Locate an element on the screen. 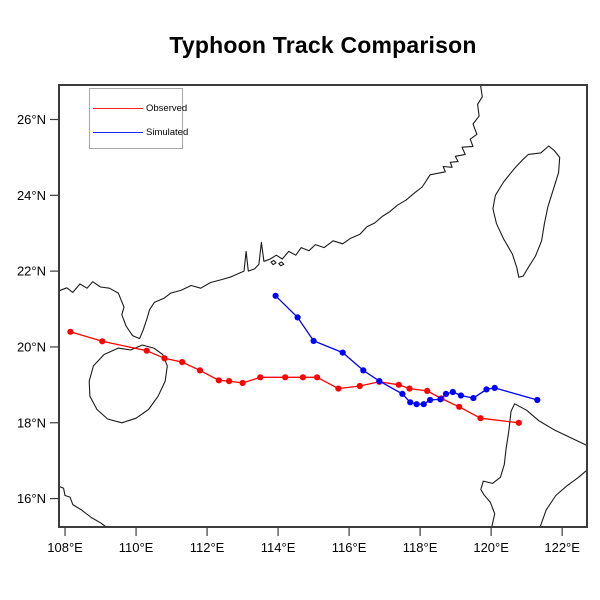 Image resolution: width=600 pixels, height=600 pixels. simulated-line-swatch is located at coordinates (118, 132).